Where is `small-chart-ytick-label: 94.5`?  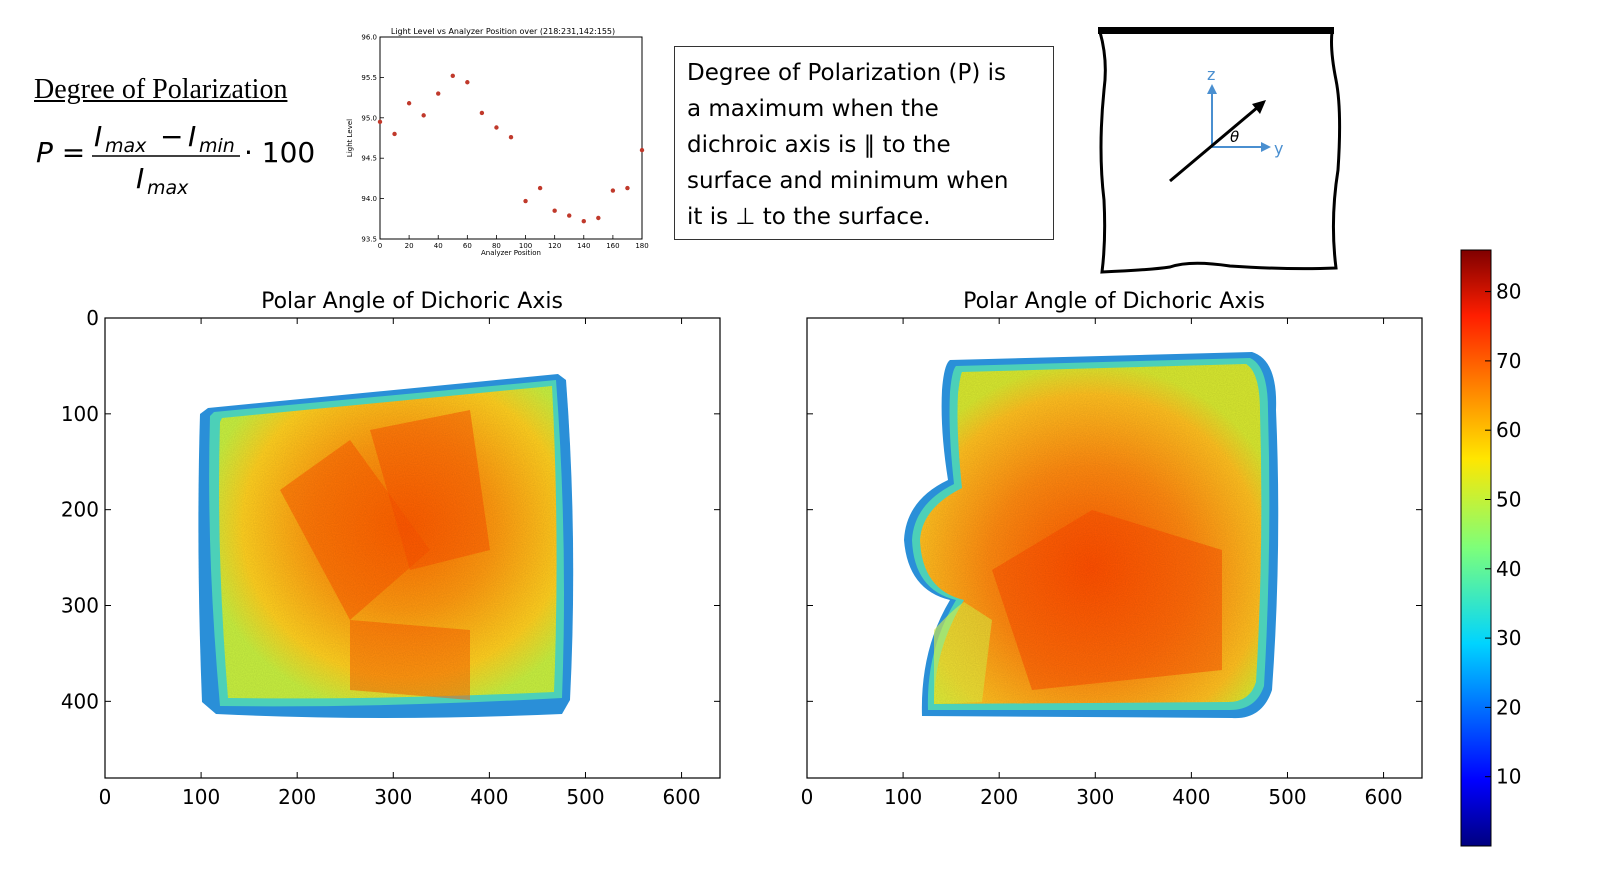
small-chart-ytick-label: 94.5 is located at coordinates (369, 159).